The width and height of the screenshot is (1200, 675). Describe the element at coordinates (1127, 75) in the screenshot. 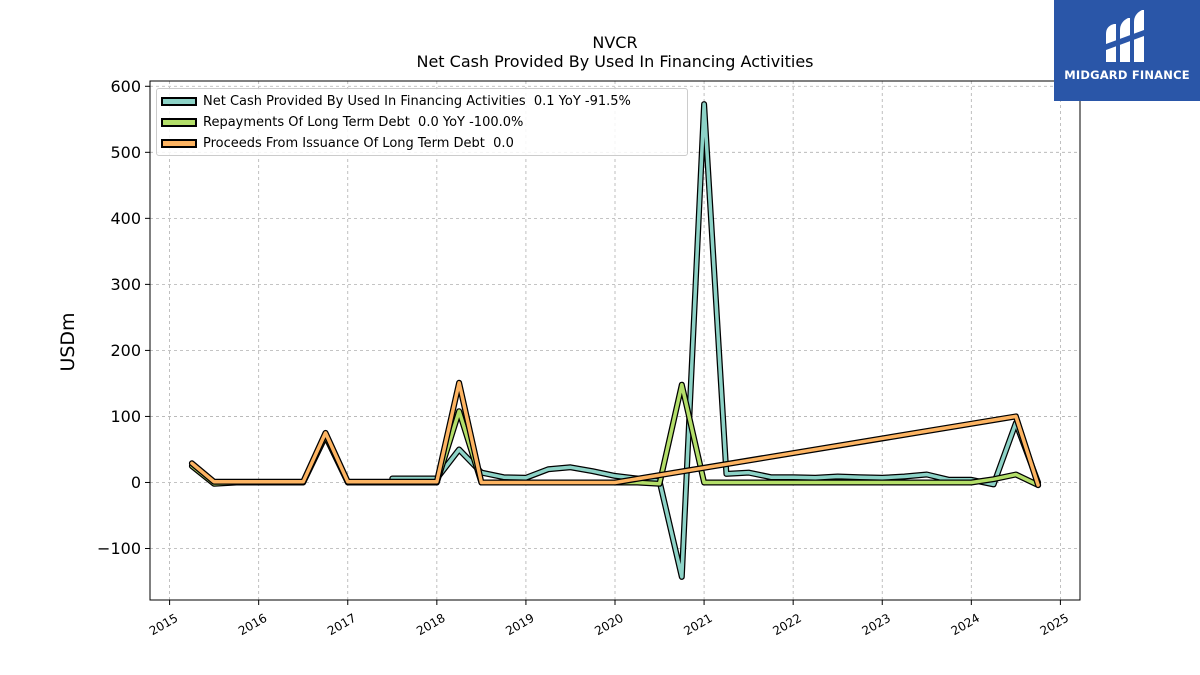

I see `logo-text: MIDGARD FINANCE` at that location.